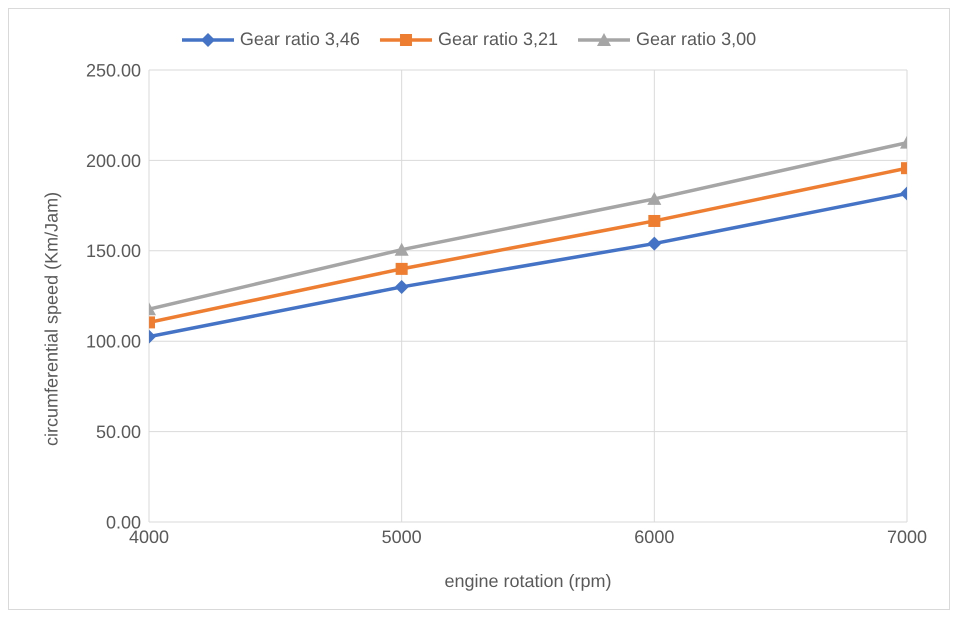  I want to click on x-axis-title: engine rotation (rpm), so click(528, 581).